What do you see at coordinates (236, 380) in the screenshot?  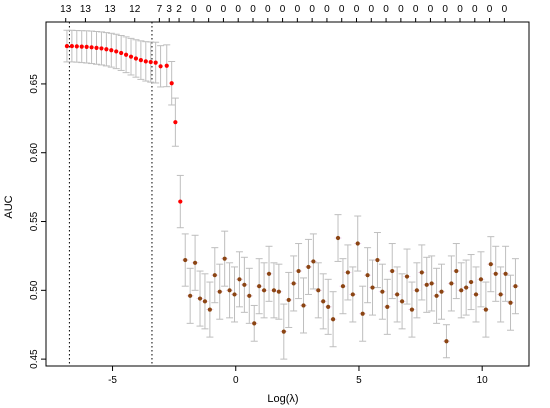 I see `x-tick-label: 0` at bounding box center [236, 380].